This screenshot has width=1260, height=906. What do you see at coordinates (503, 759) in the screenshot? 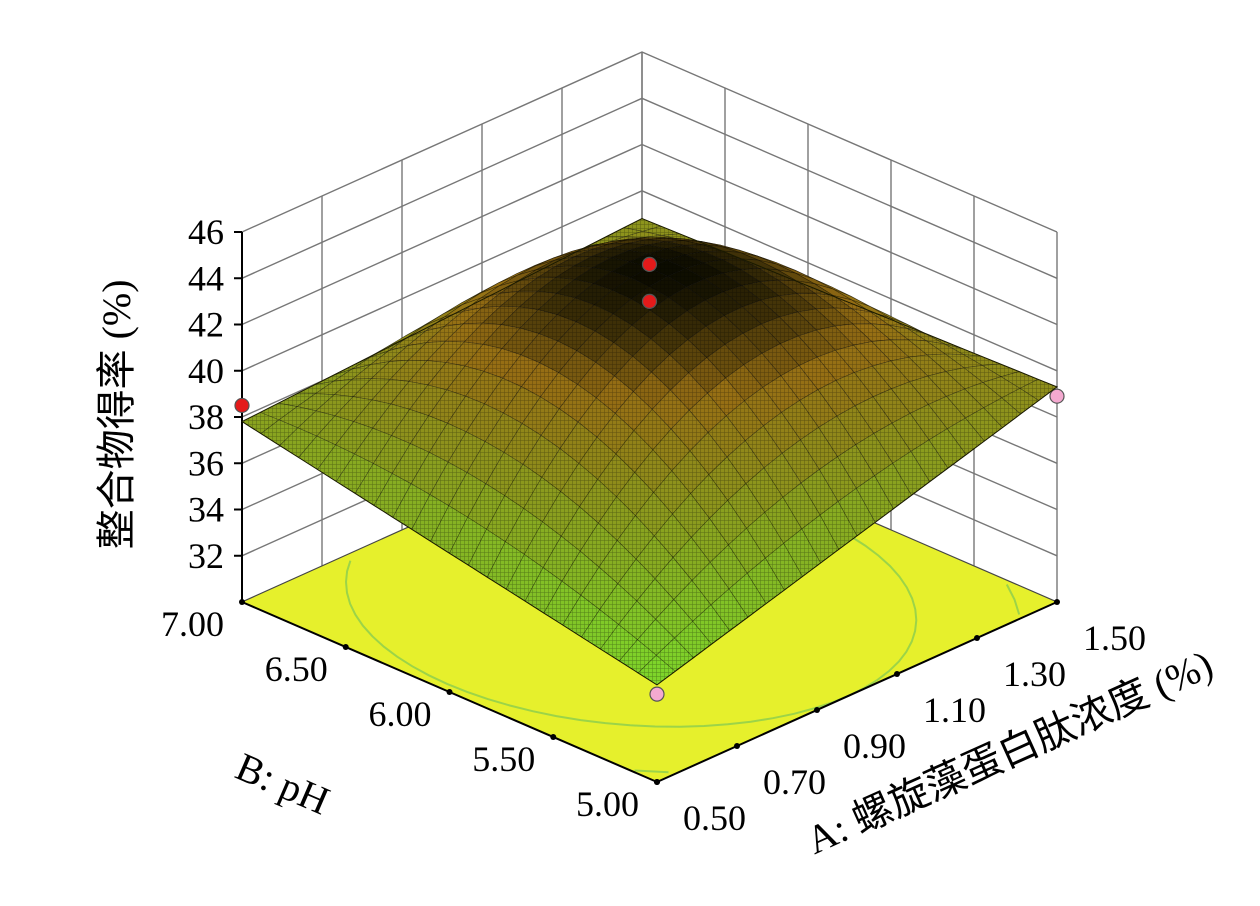
I see `y-tick-label: 5.50` at bounding box center [503, 759].